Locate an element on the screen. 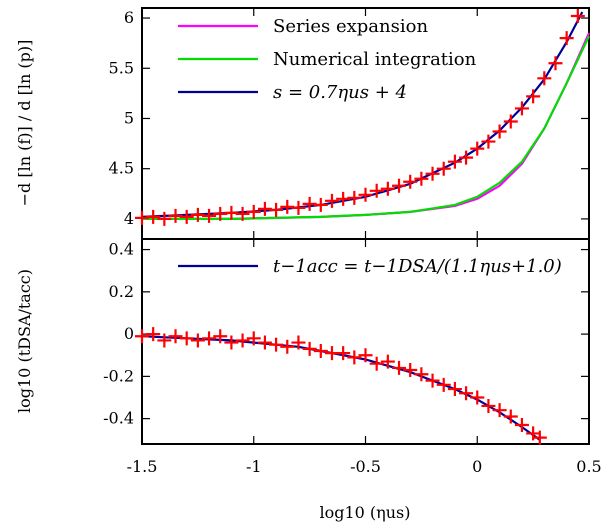  bottom-y-tick-labels: 0.4 0.2 0 -0.2 -0.4 is located at coordinates (118, 334).